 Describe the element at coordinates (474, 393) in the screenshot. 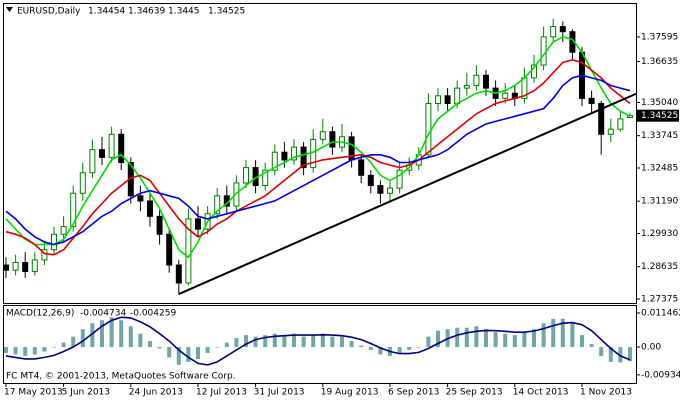

I see `x-tick-label: 25 Sep 2013` at that location.